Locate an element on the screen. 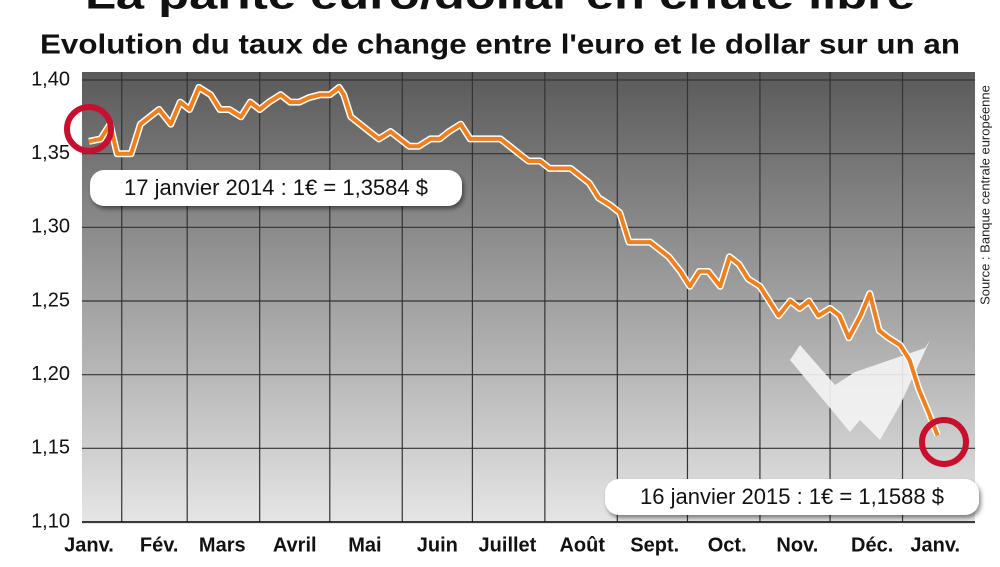 The height and width of the screenshot is (567, 1000). annotation: 16 janvier 2015 : 1€ = 1,1588 $ is located at coordinates (792, 496).